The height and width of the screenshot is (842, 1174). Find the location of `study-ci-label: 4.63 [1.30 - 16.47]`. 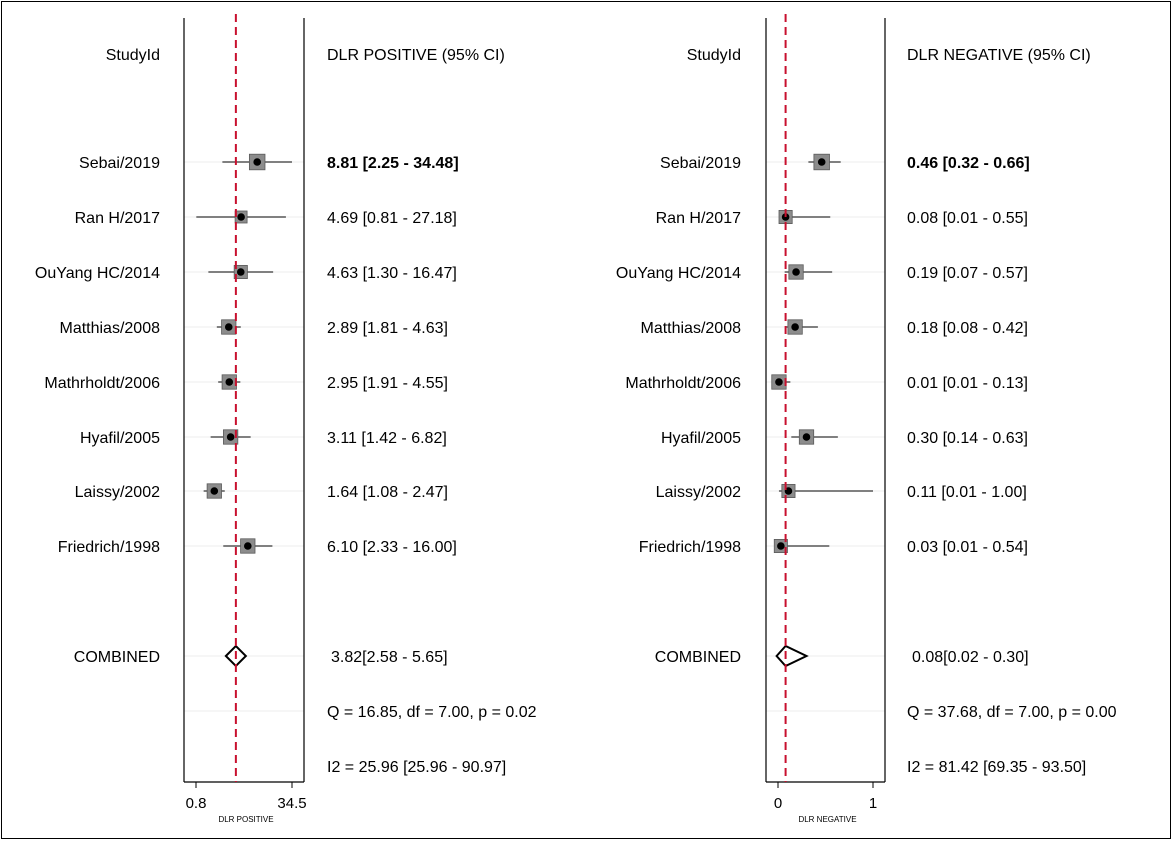

study-ci-label: 4.63 [1.30 - 16.47] is located at coordinates (392, 273).